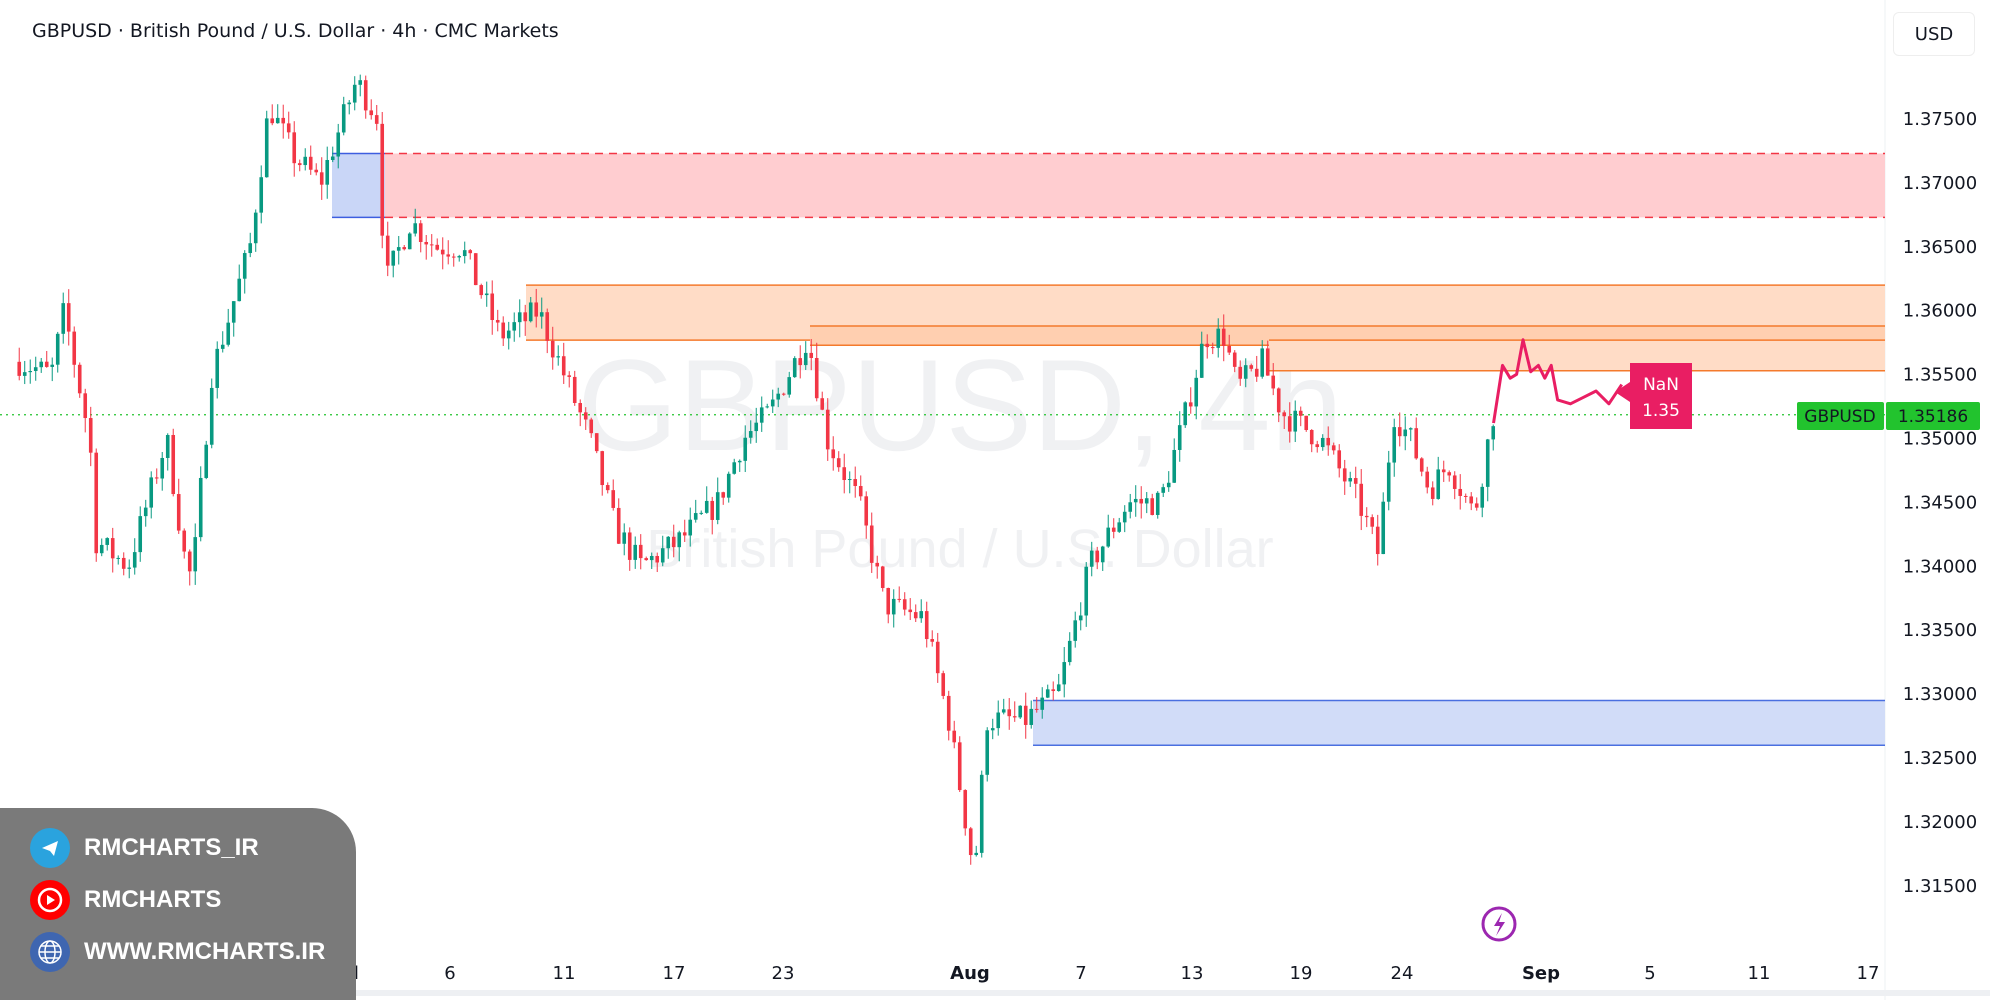 The image size is (2000, 1000). I want to click on time-tick-label: 17, so click(674, 973).